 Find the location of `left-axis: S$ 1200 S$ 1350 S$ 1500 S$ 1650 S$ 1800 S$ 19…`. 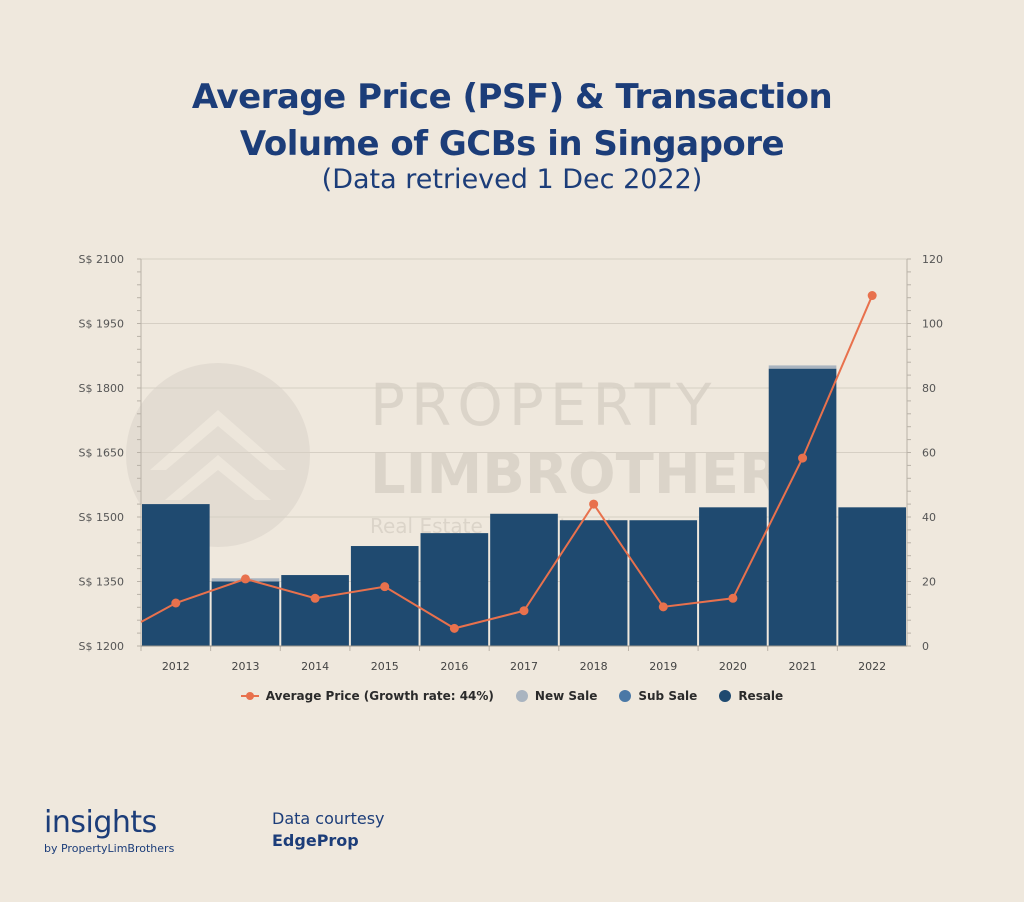

left-axis: S$ 1200 S$ 1350 S$ 1500 S$ 1650 S$ 1800 S$ 19… is located at coordinates (110, 453).